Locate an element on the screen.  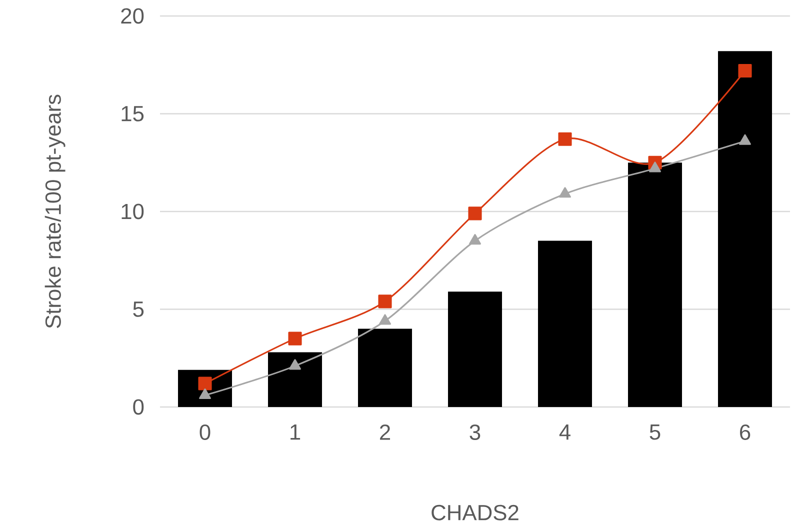
x-tick-label: 3 is located at coordinates (475, 432).